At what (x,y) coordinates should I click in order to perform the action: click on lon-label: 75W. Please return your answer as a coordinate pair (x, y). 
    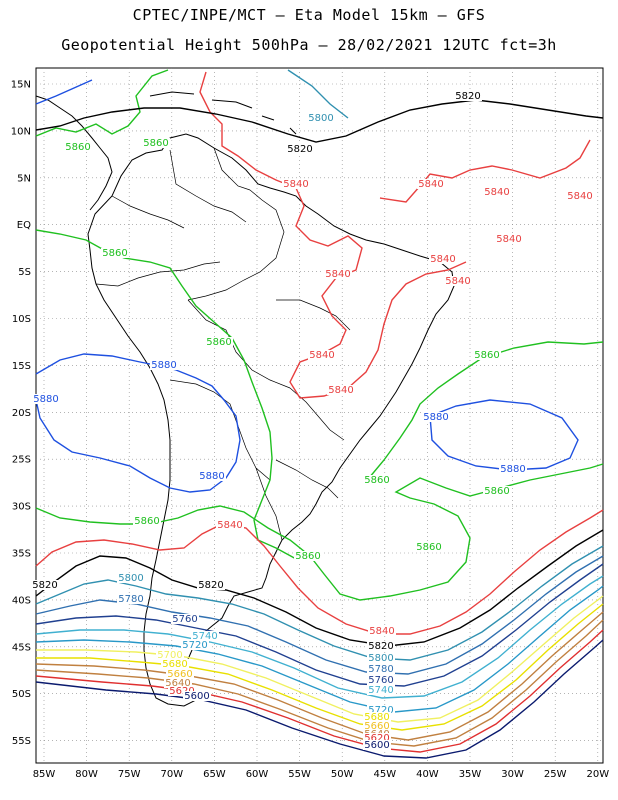
    Looking at the image, I should click on (129, 774).